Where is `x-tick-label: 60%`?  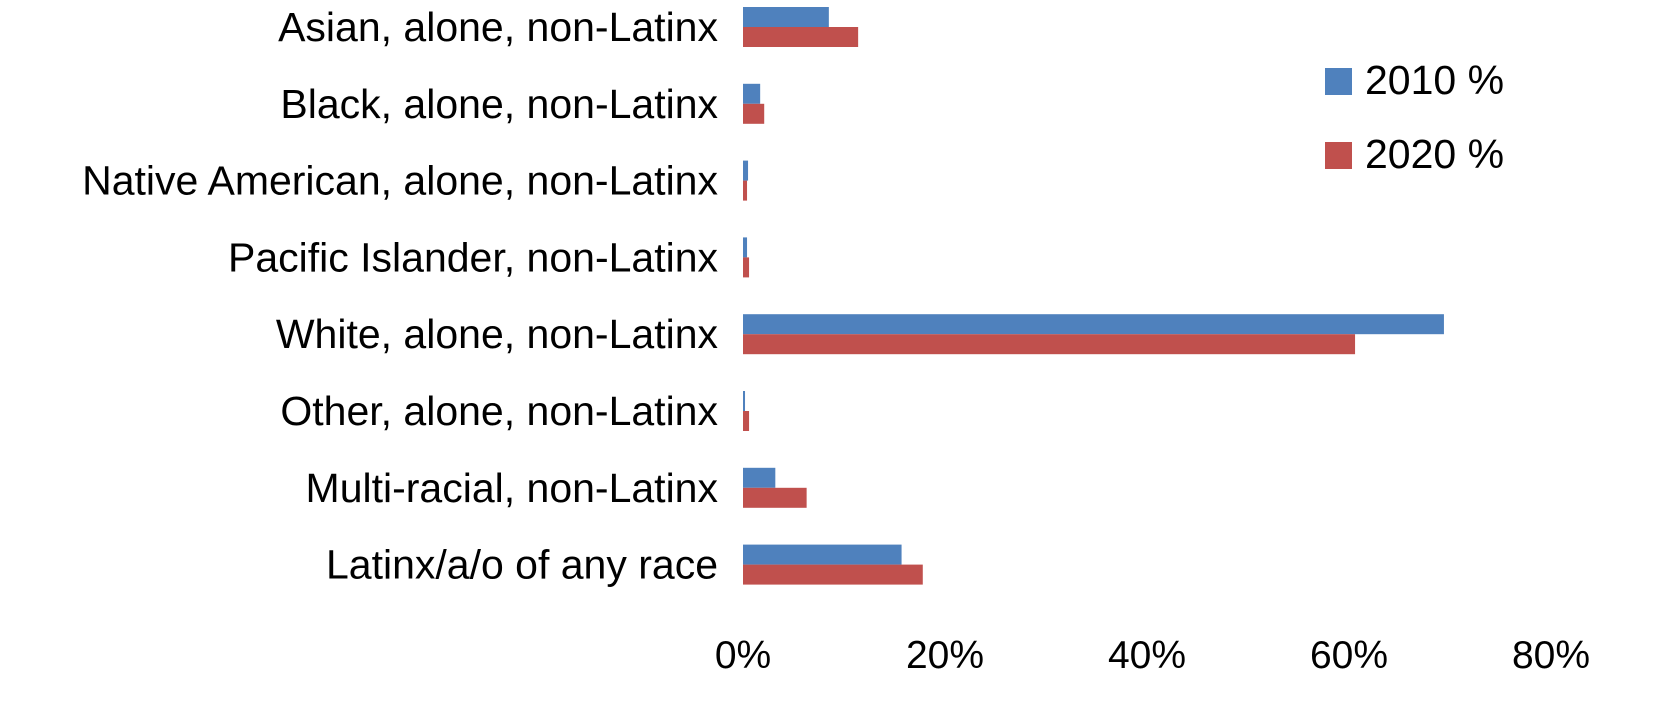
x-tick-label: 60% is located at coordinates (1349, 655).